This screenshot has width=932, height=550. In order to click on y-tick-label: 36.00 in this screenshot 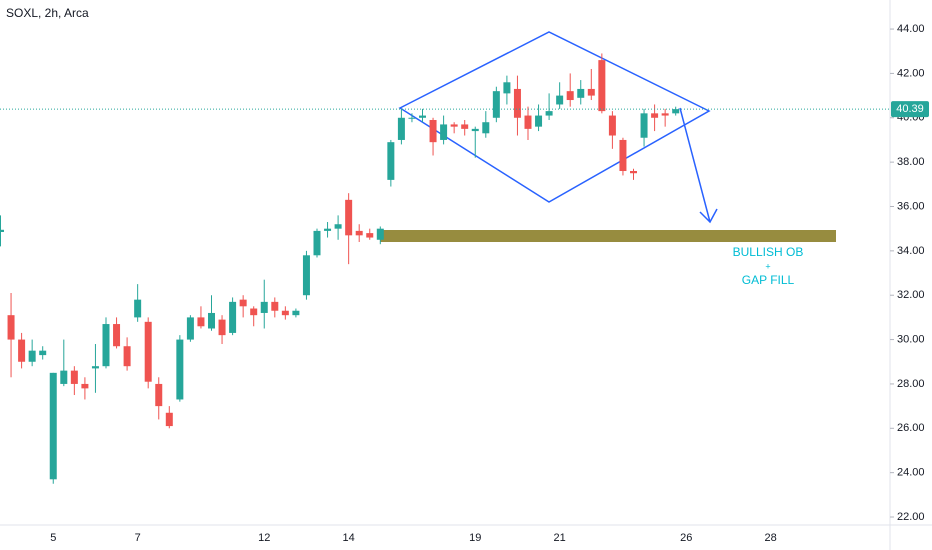, I will do `click(911, 206)`.